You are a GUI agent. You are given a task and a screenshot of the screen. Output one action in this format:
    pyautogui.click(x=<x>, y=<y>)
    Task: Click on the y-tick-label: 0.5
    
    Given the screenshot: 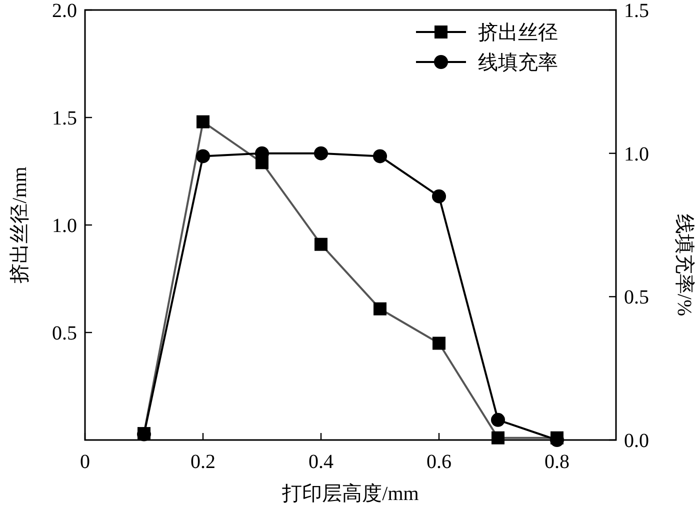 What is the action you would take?
    pyautogui.click(x=64, y=333)
    